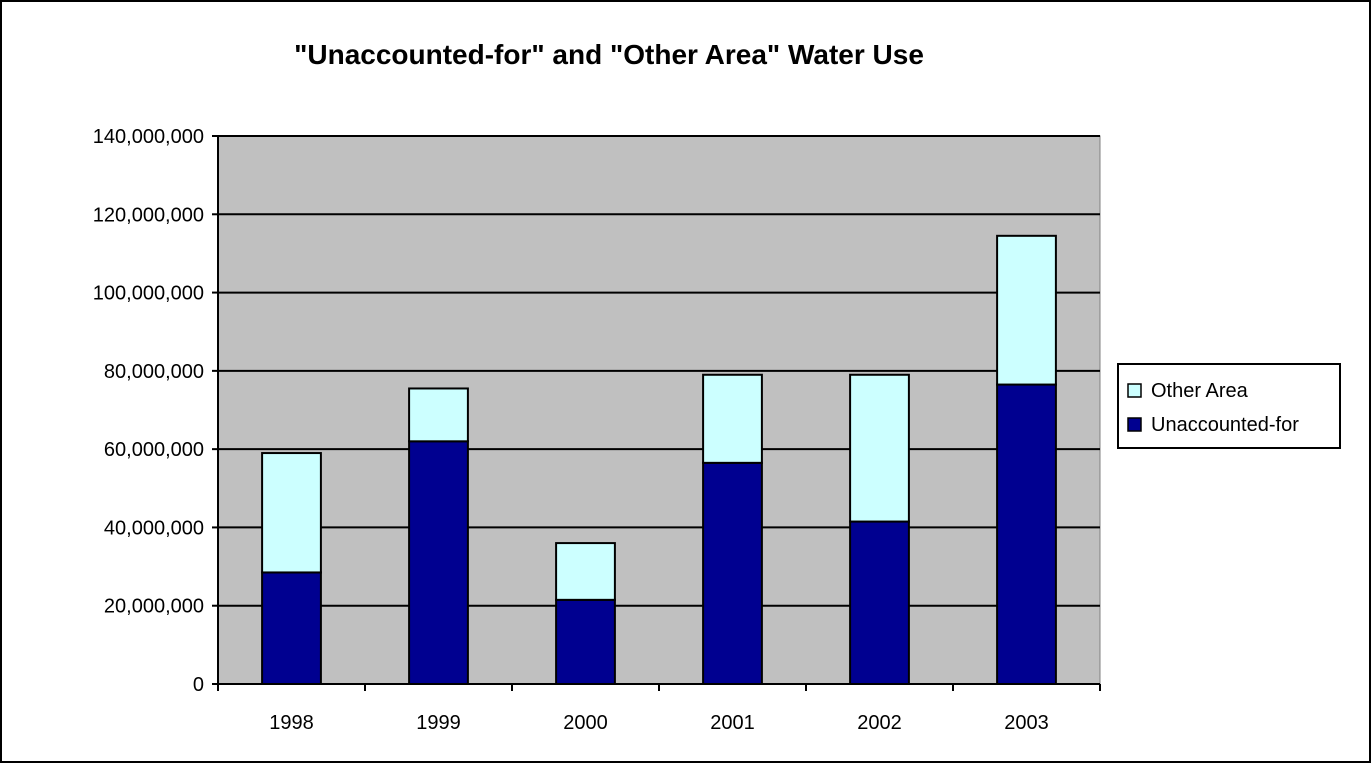  I want to click on bar-unaccounted-for-2000, so click(585, 641).